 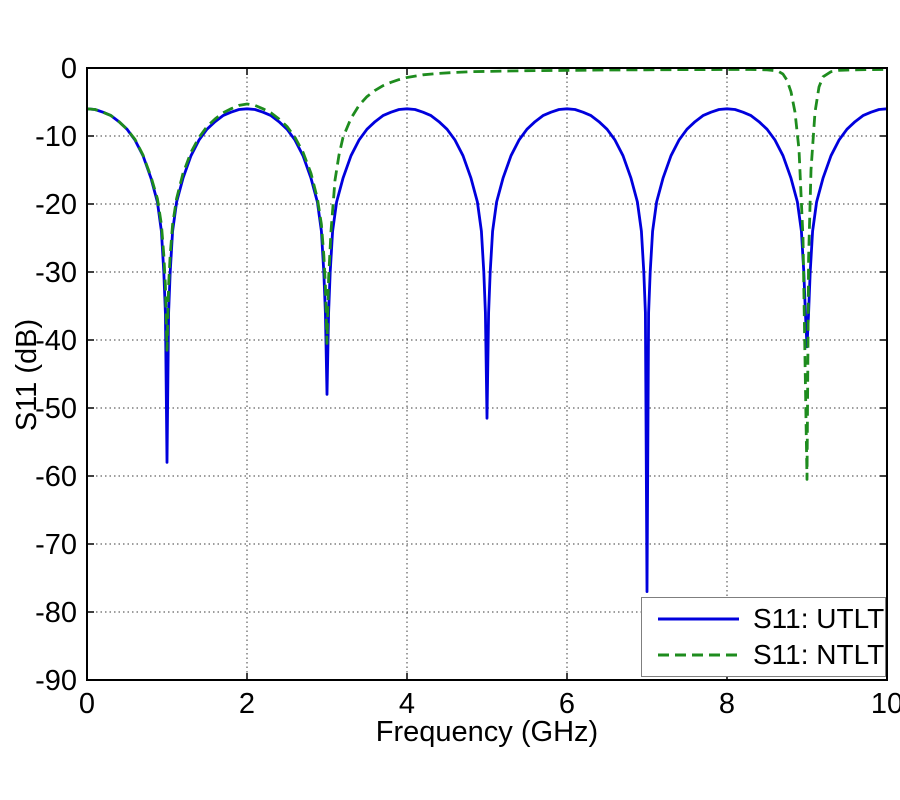 I want to click on y-tick-label: -20, so click(x=56, y=205).